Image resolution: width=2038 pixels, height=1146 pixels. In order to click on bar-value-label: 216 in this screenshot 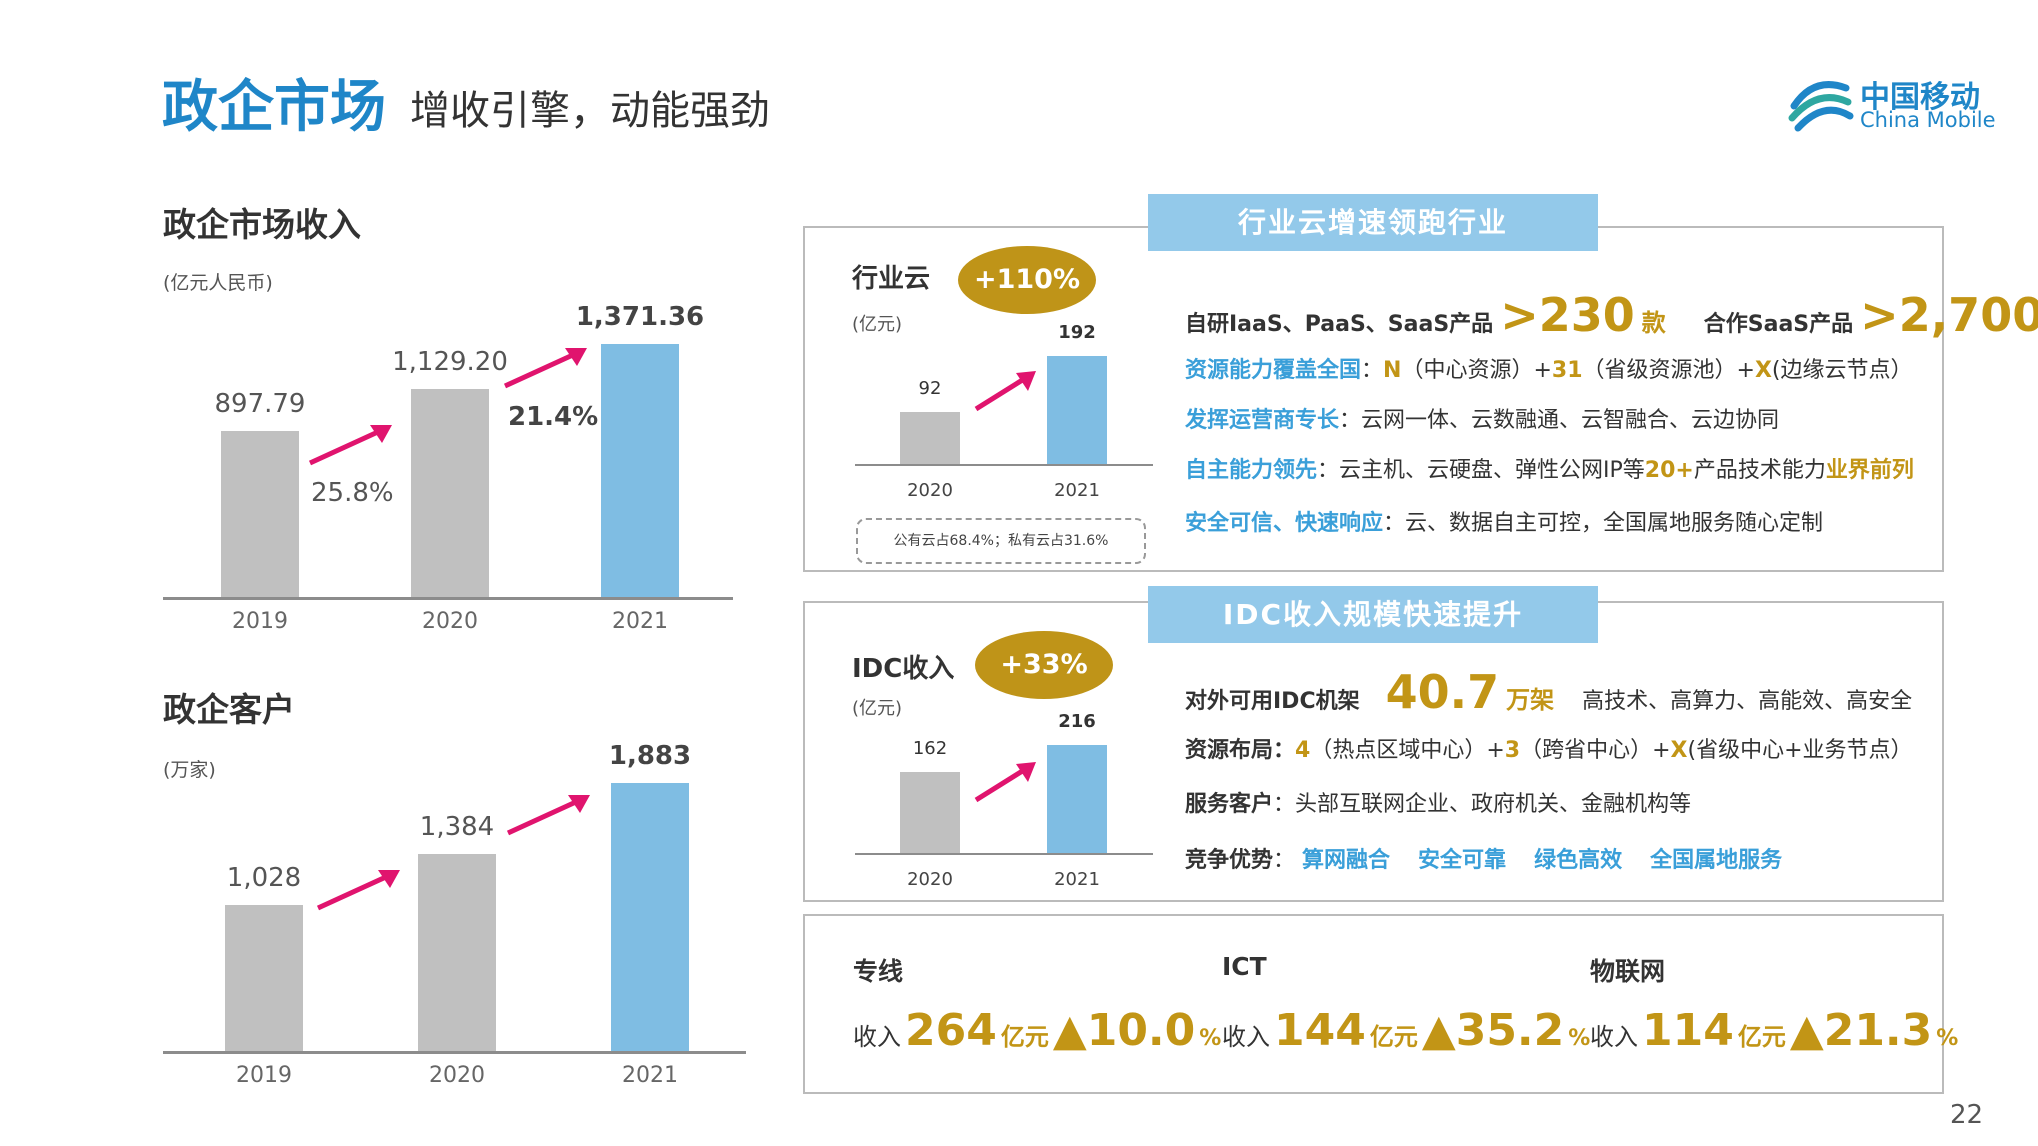, I will do `click(1077, 721)`.